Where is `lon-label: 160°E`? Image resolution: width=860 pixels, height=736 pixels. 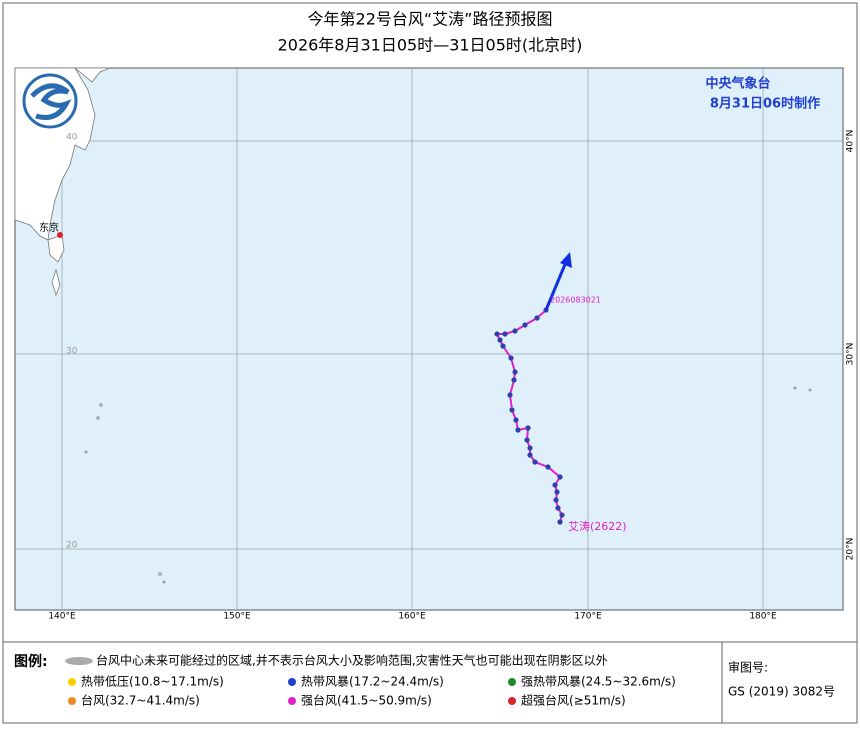 lon-label: 160°E is located at coordinates (412, 617).